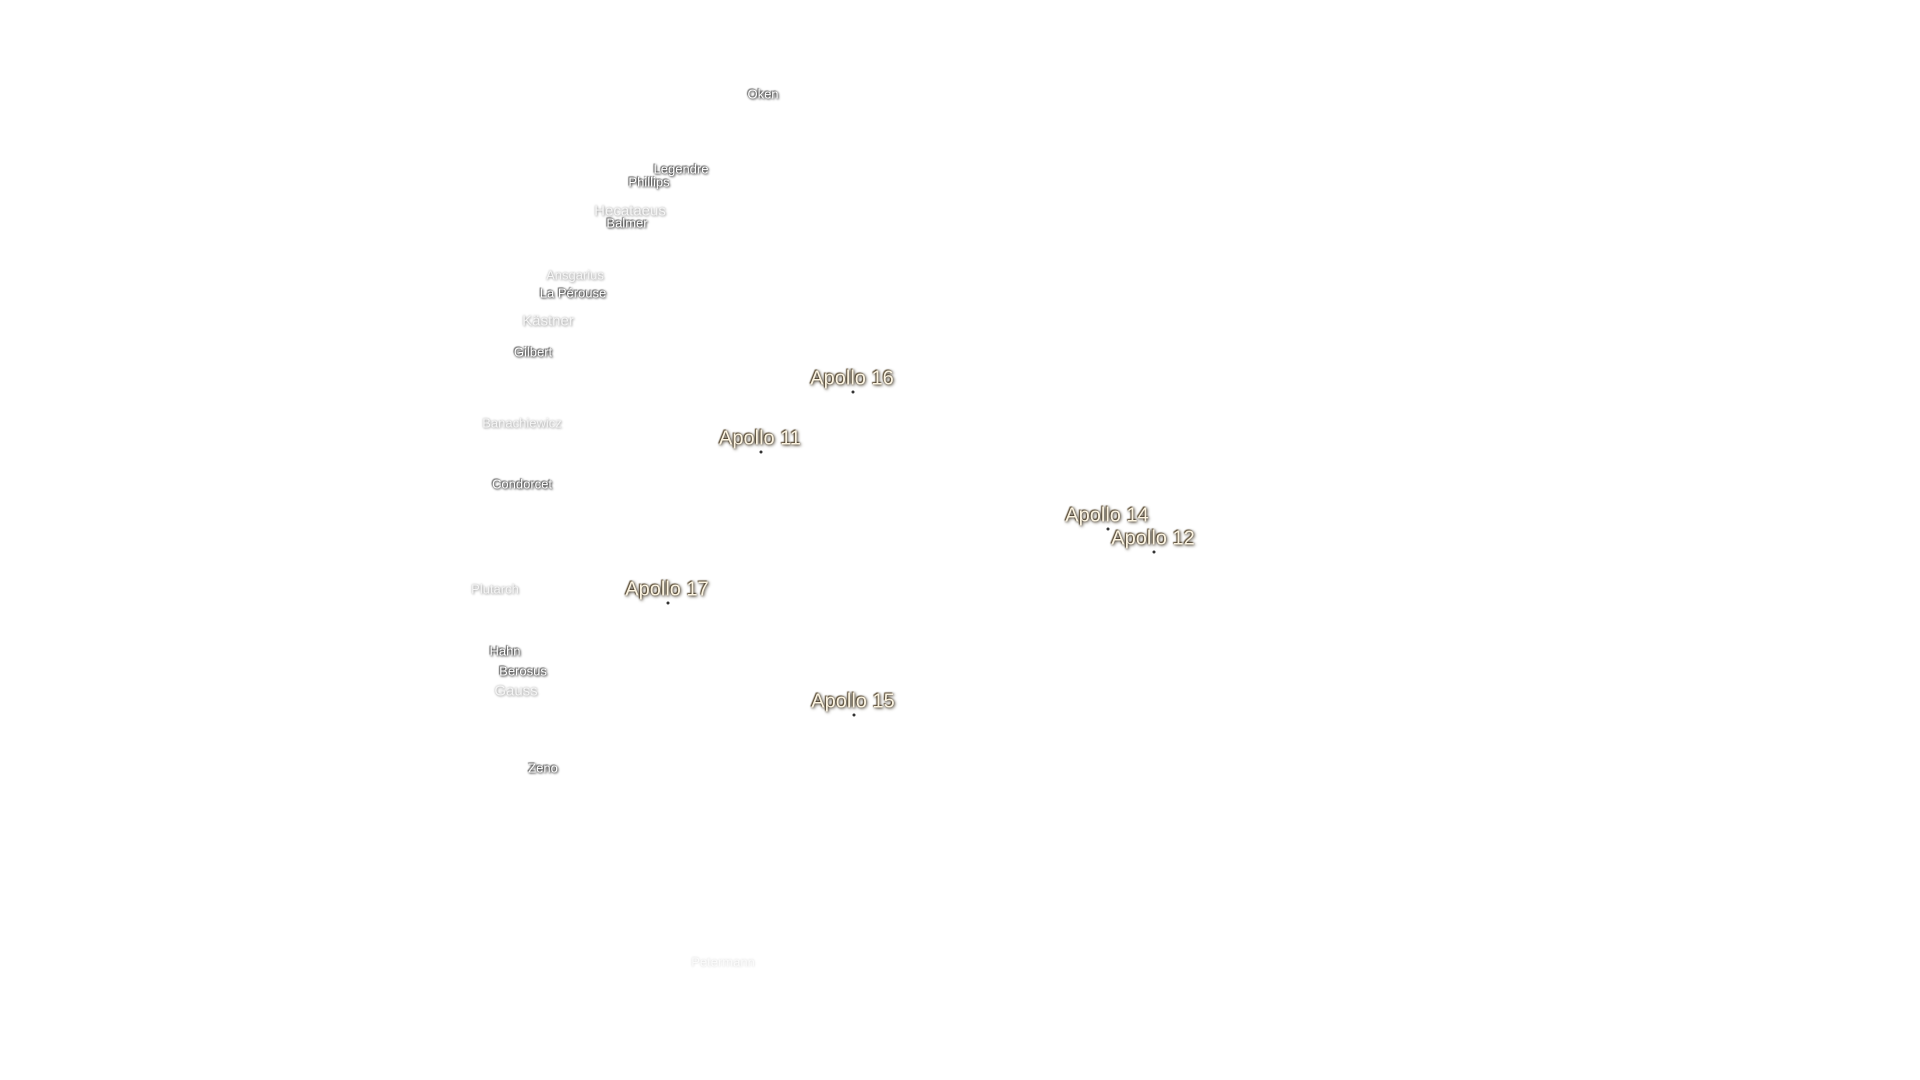 Image resolution: width=1920 pixels, height=1080 pixels. I want to click on landing-site-label: Apollo 15, so click(853, 701).